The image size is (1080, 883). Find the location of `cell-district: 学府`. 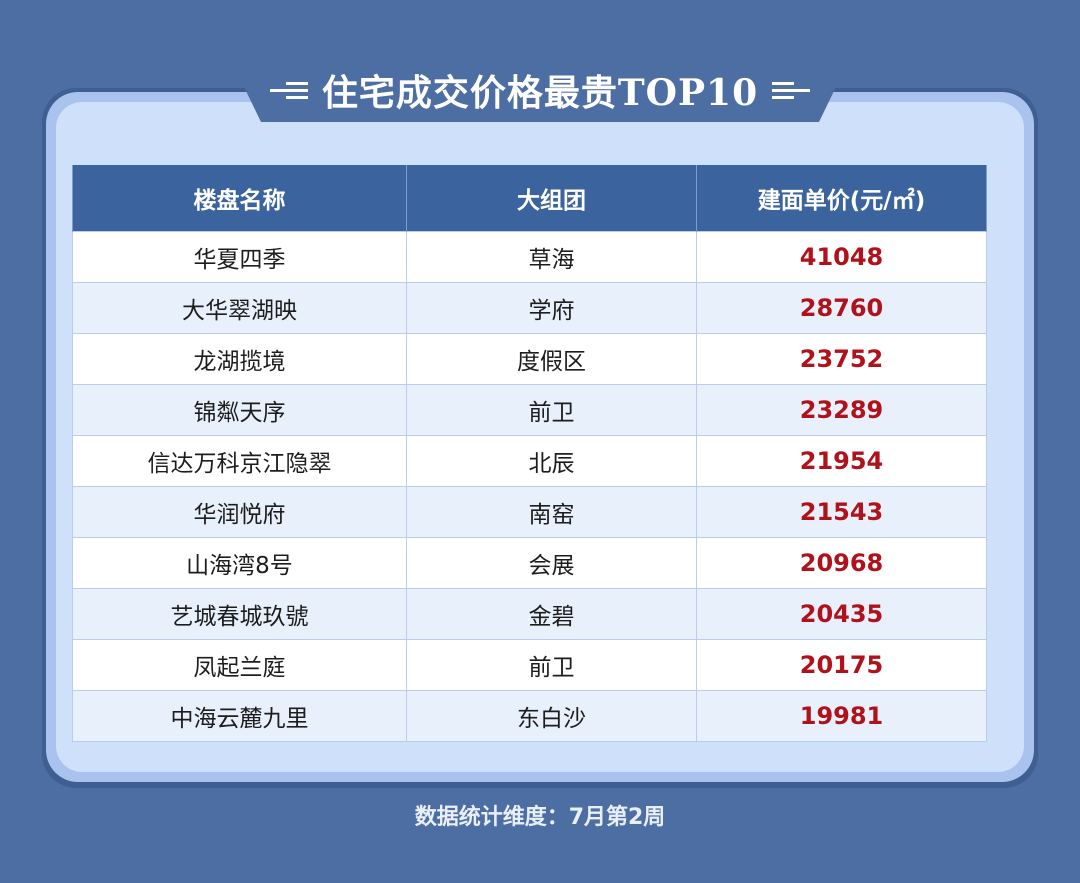

cell-district: 学府 is located at coordinates (551, 308).